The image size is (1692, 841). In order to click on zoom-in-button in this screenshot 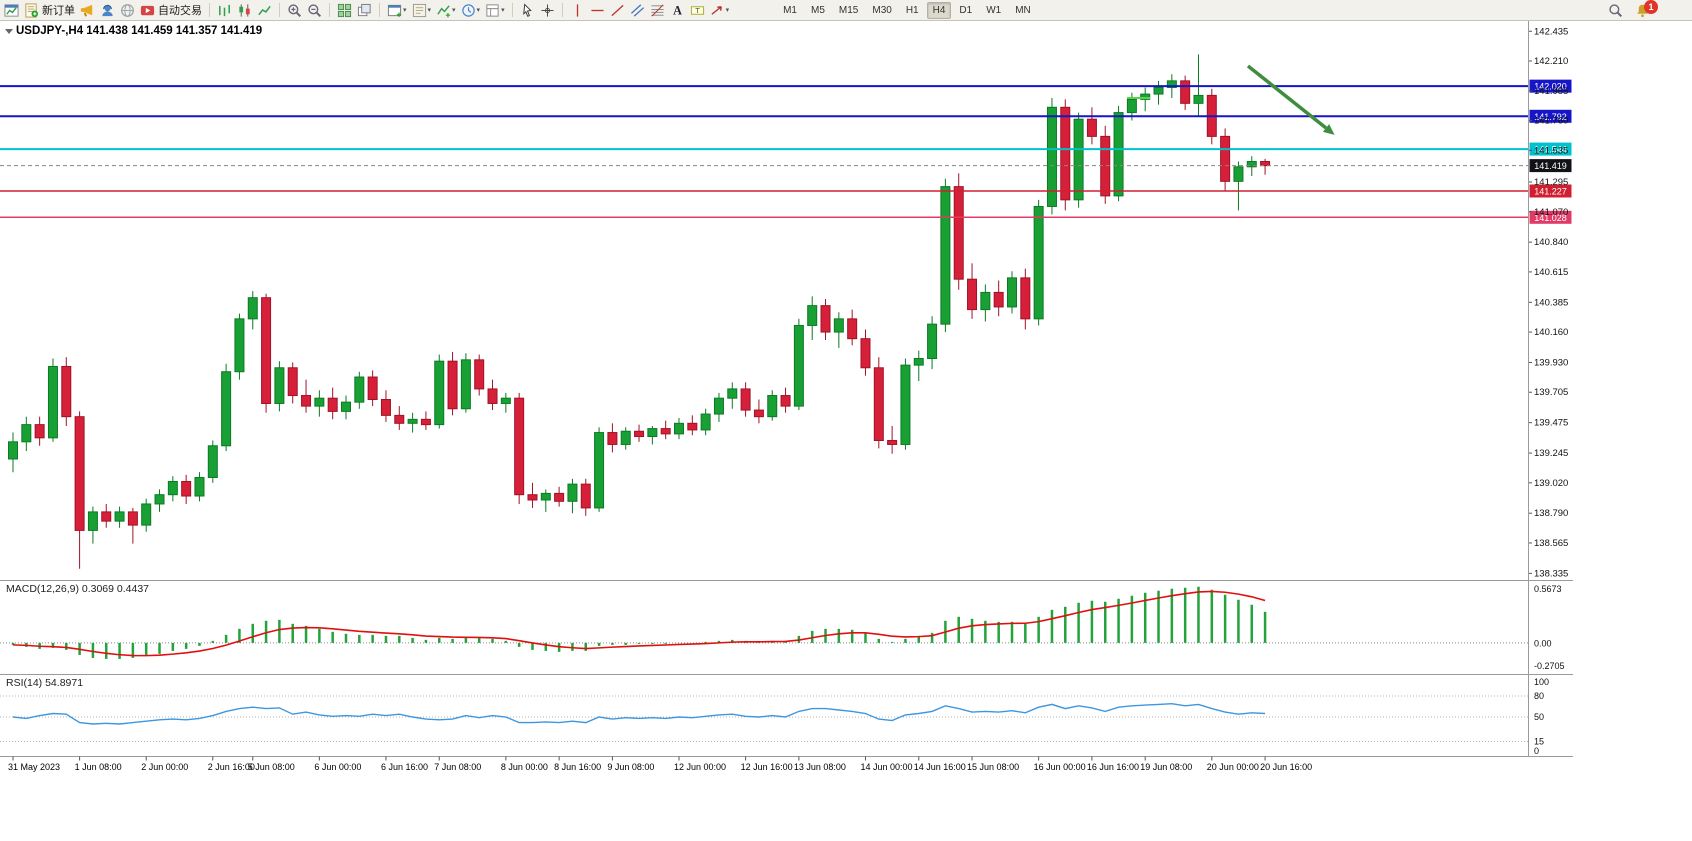, I will do `click(294, 10)`.